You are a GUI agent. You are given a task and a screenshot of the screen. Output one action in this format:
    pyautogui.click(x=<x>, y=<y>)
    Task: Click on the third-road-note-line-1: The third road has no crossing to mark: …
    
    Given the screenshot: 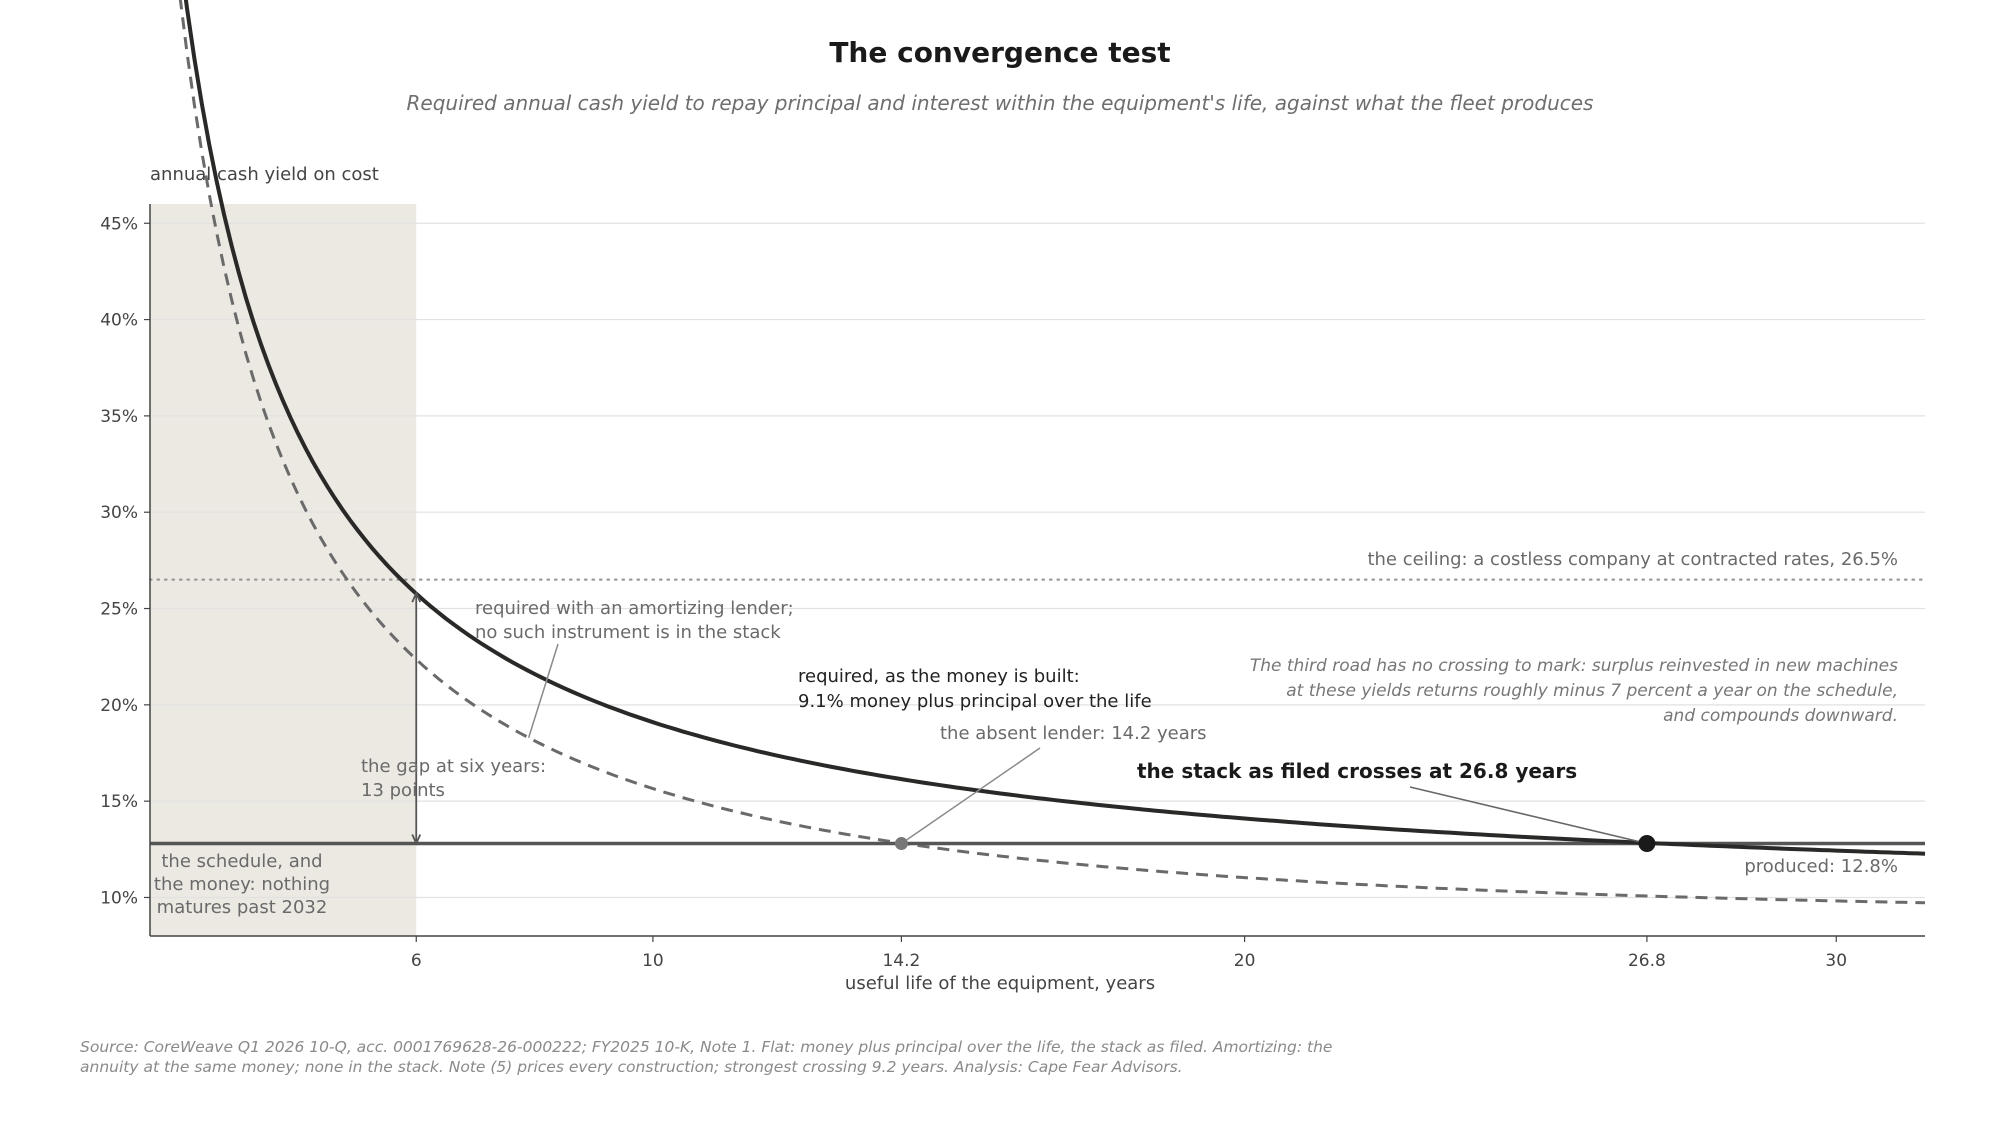 What is the action you would take?
    pyautogui.click(x=1574, y=666)
    